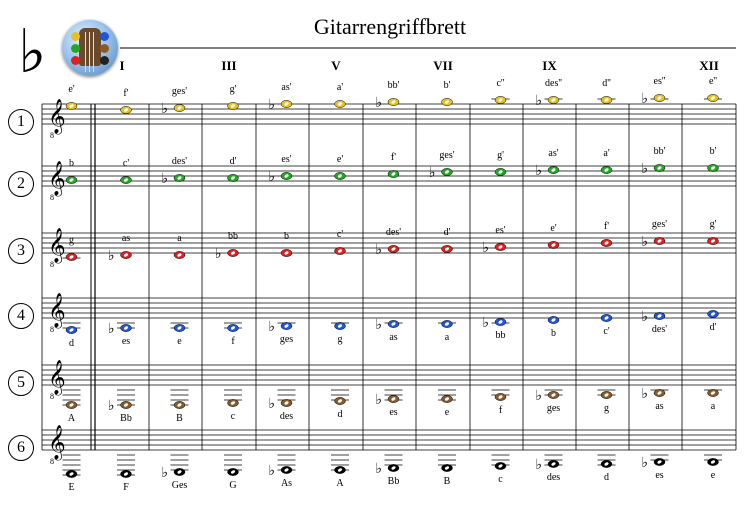  What do you see at coordinates (659, 224) in the screenshot?
I see `note-label: ges'` at bounding box center [659, 224].